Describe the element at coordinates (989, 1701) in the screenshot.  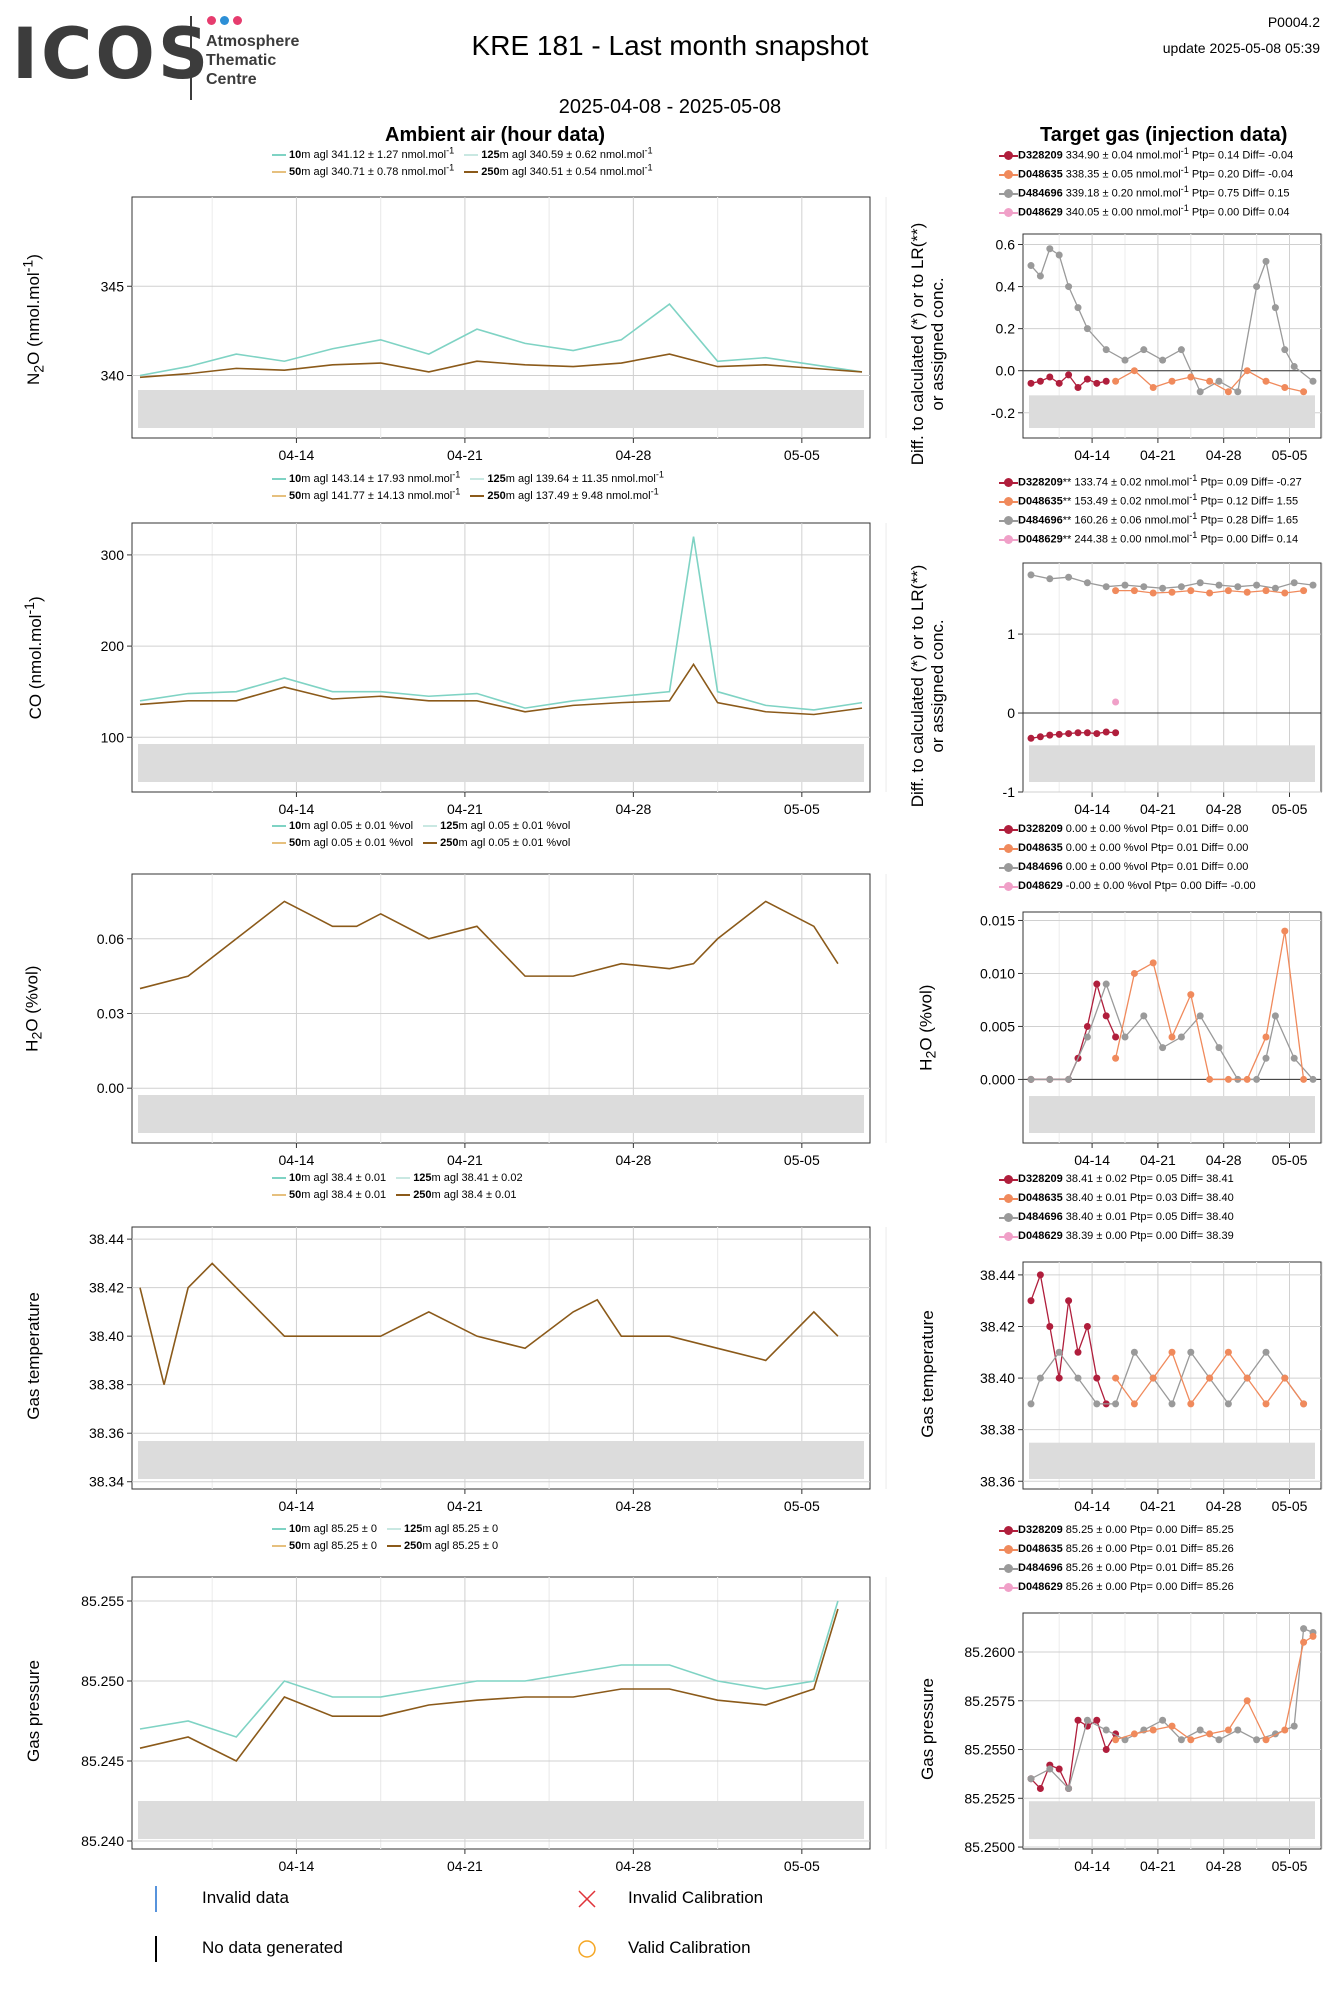
I see `y-tick-label: 85.2575` at that location.